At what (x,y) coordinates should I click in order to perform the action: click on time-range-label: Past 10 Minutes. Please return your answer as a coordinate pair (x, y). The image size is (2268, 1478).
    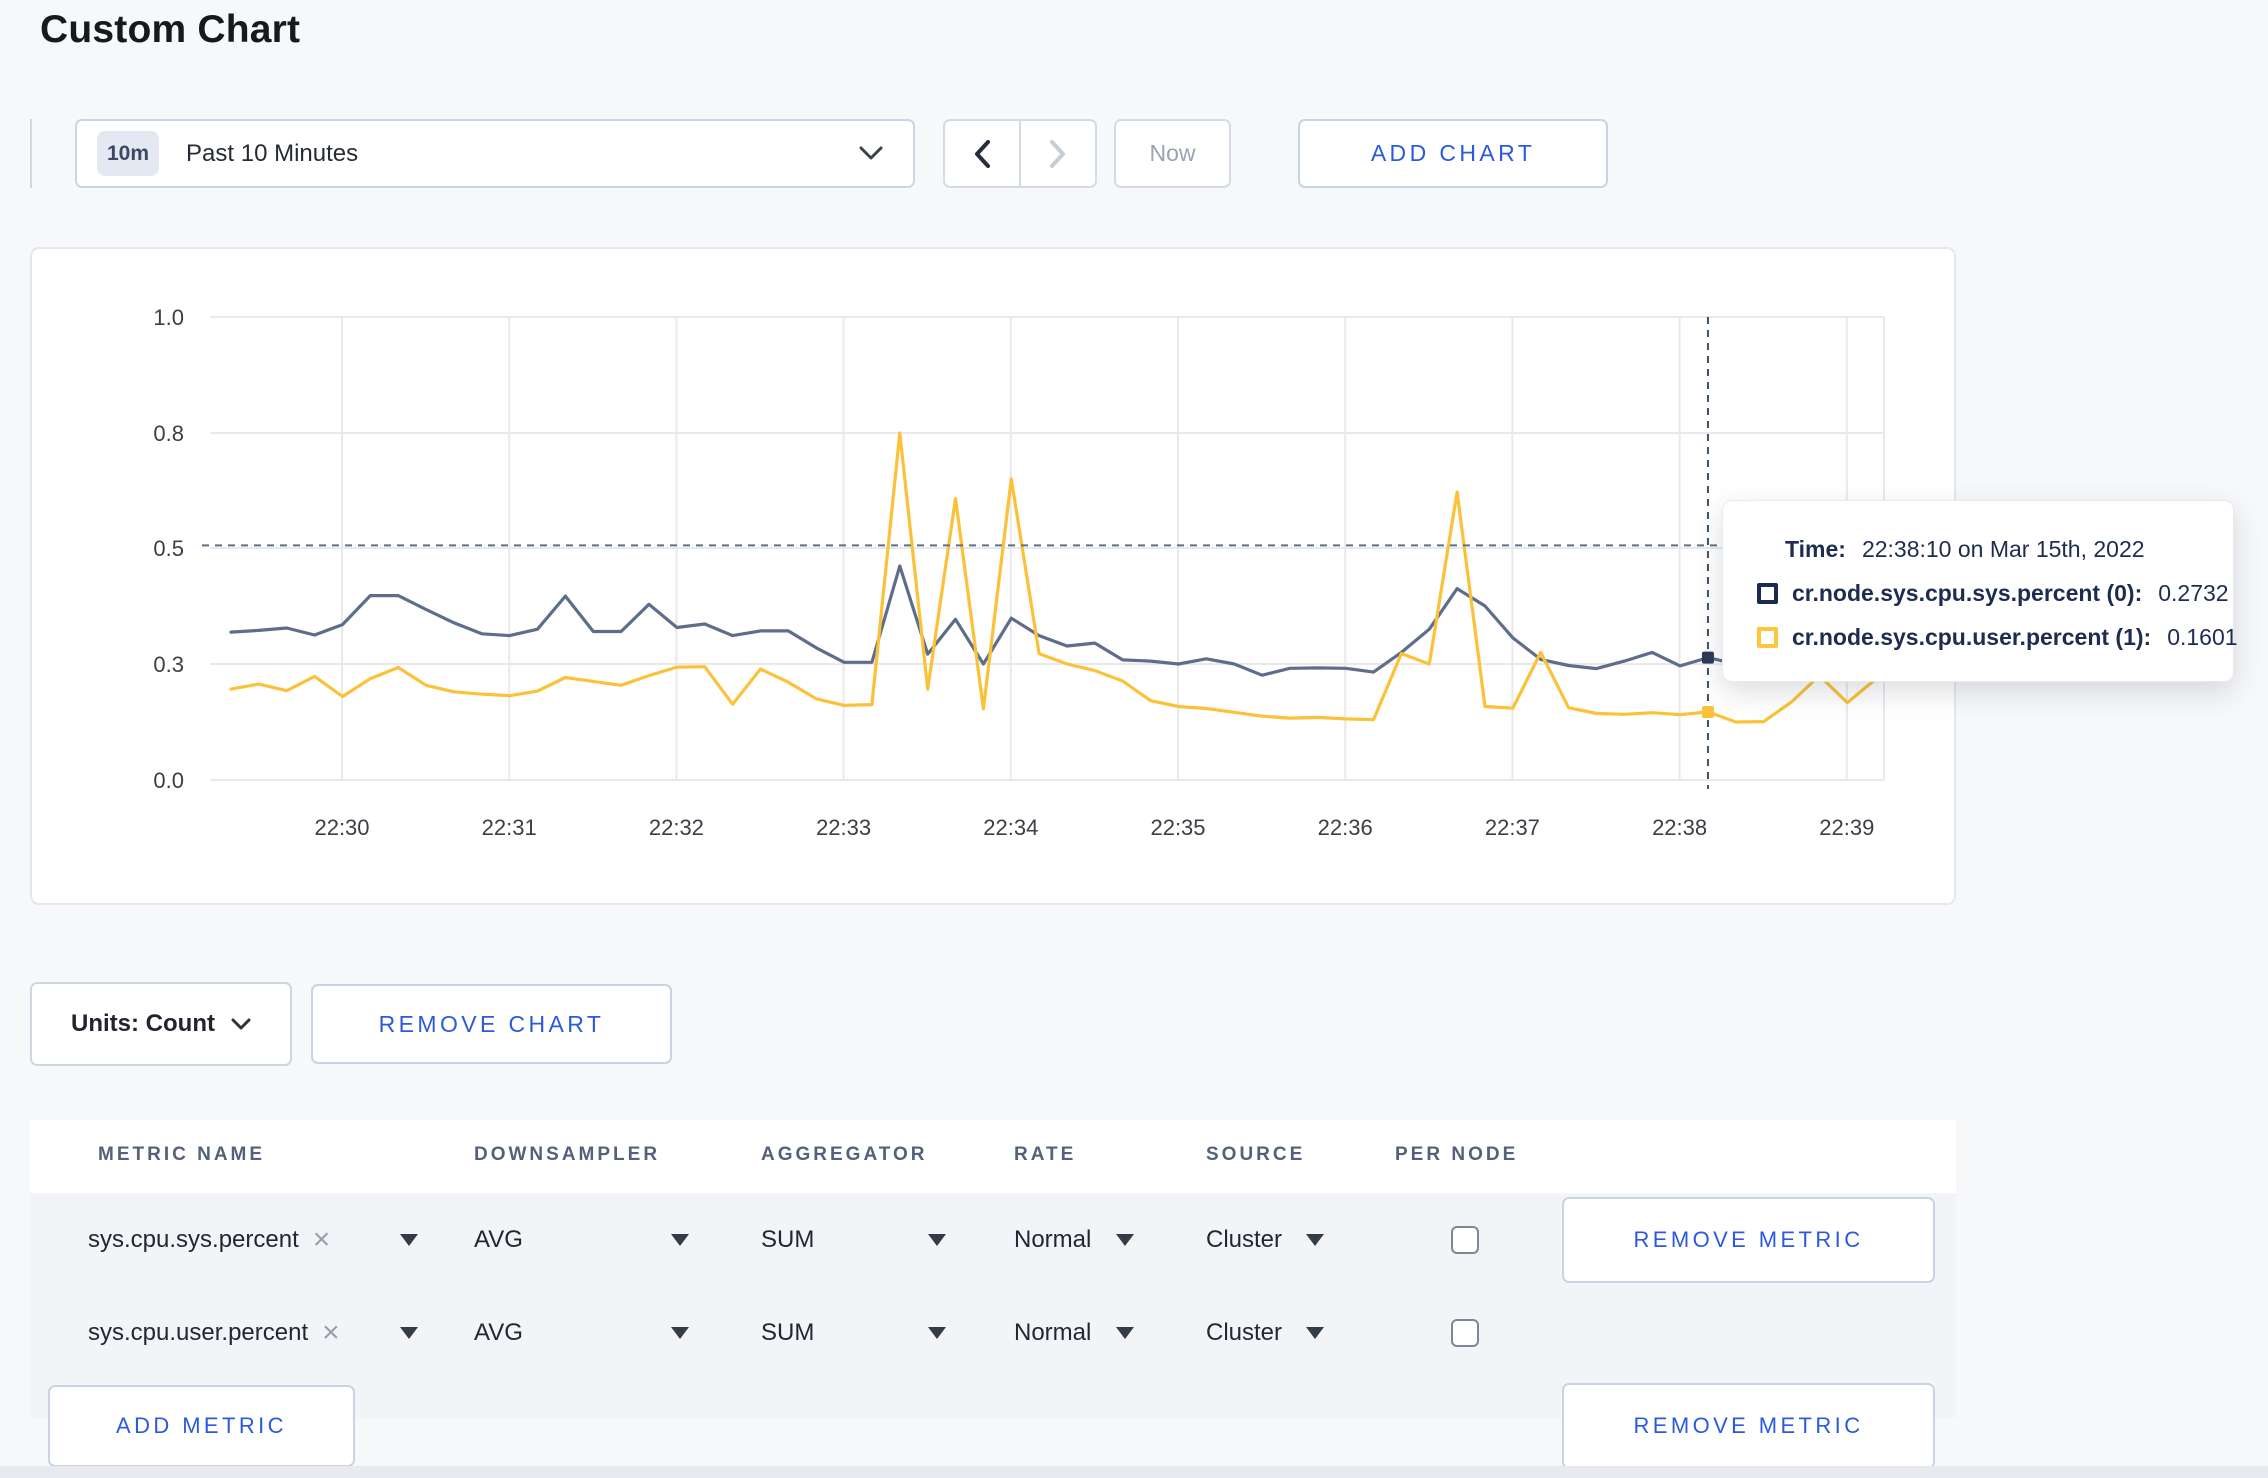
    Looking at the image, I should click on (272, 153).